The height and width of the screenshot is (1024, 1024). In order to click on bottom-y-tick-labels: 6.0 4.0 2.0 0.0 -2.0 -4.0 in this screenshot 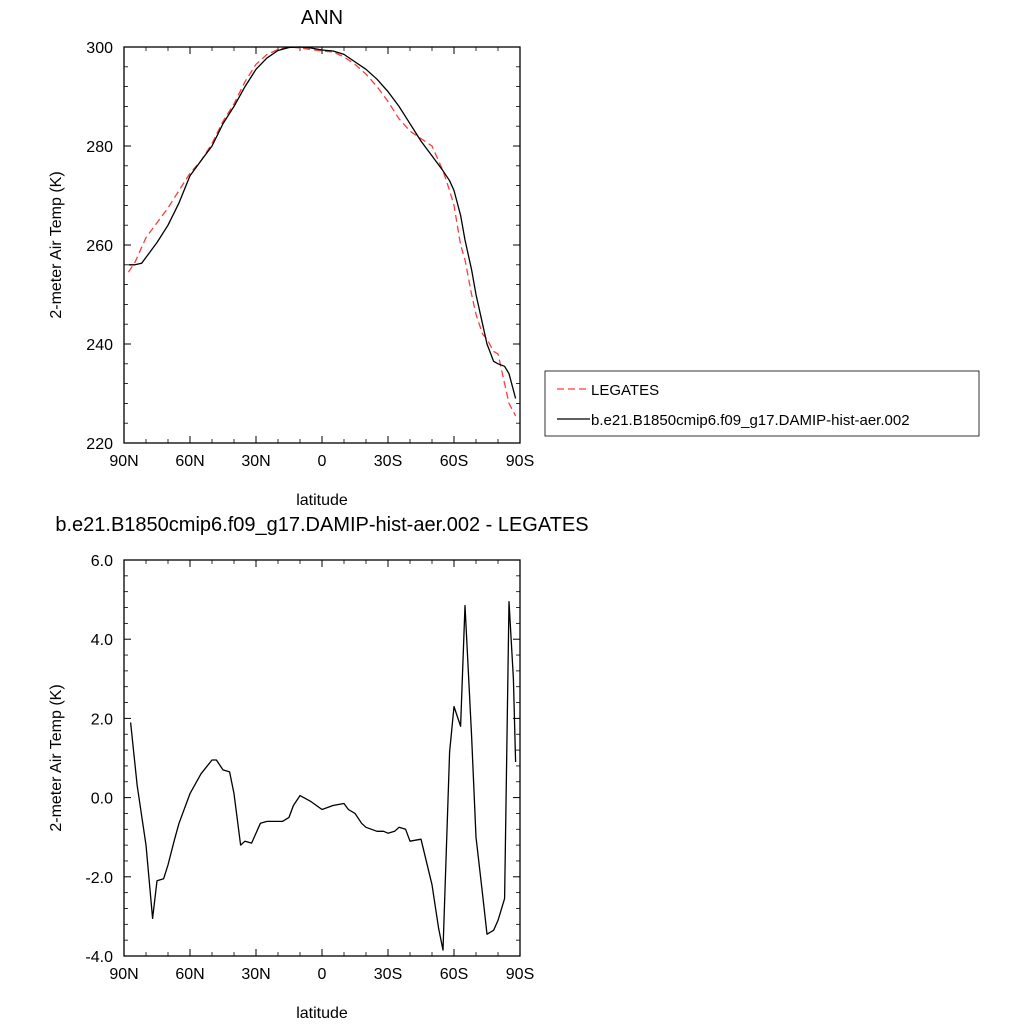, I will do `click(99, 759)`.